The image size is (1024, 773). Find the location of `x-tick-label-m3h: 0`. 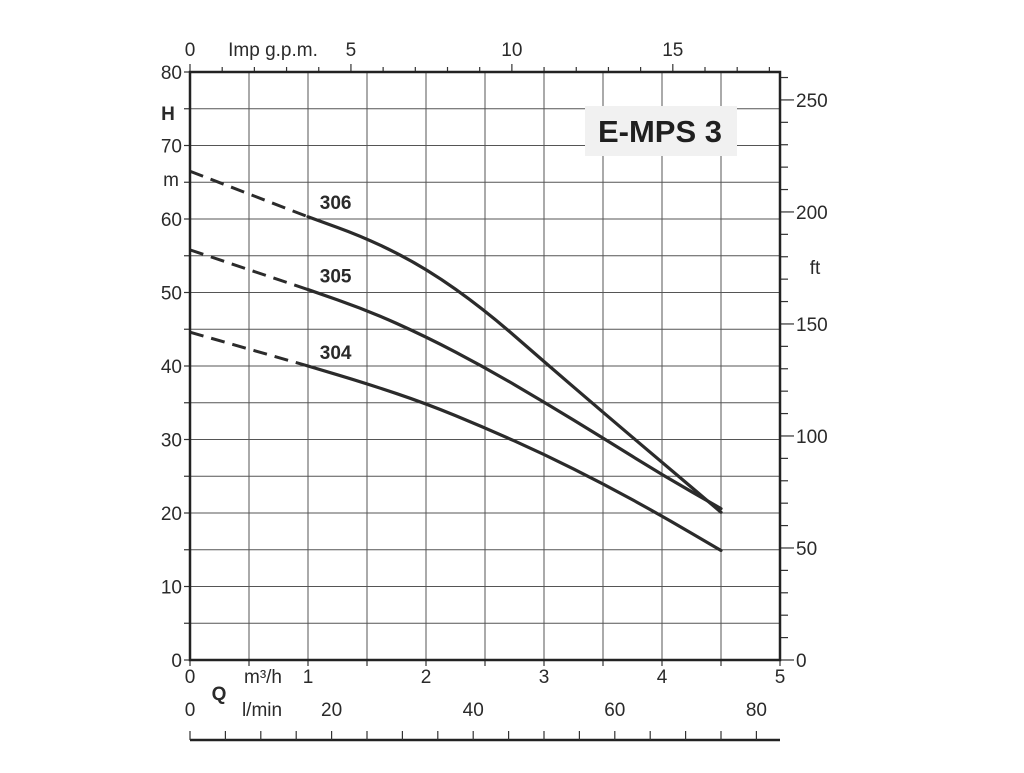

x-tick-label-m3h: 0 is located at coordinates (190, 677).